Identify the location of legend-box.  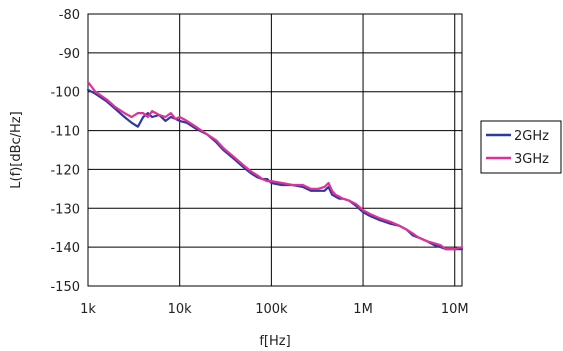
(521, 147).